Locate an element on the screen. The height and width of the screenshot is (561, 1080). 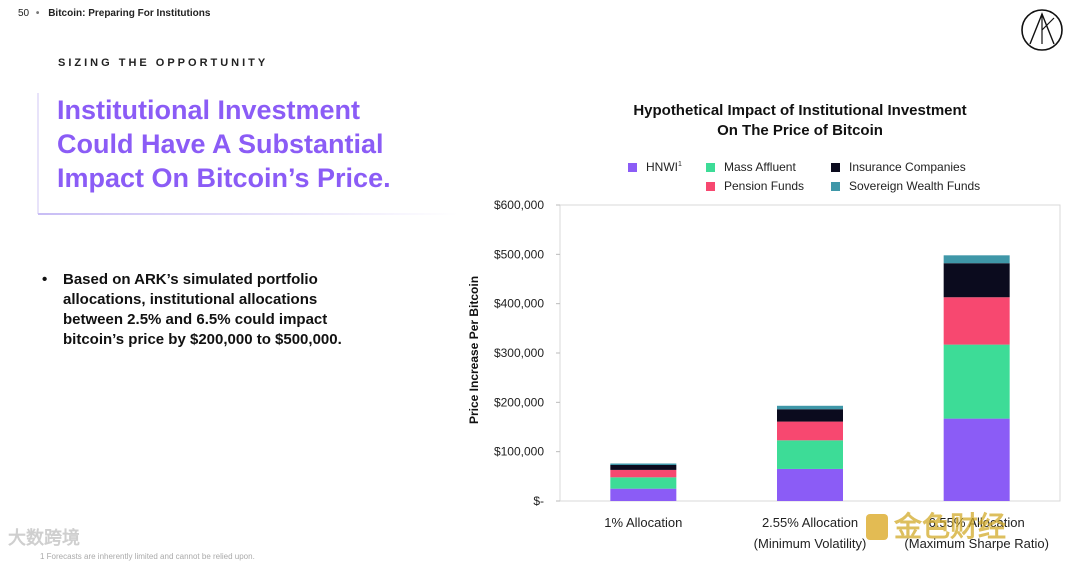
x-tick-label: (Maximum Sharpe Ratio) is located at coordinates (976, 543).